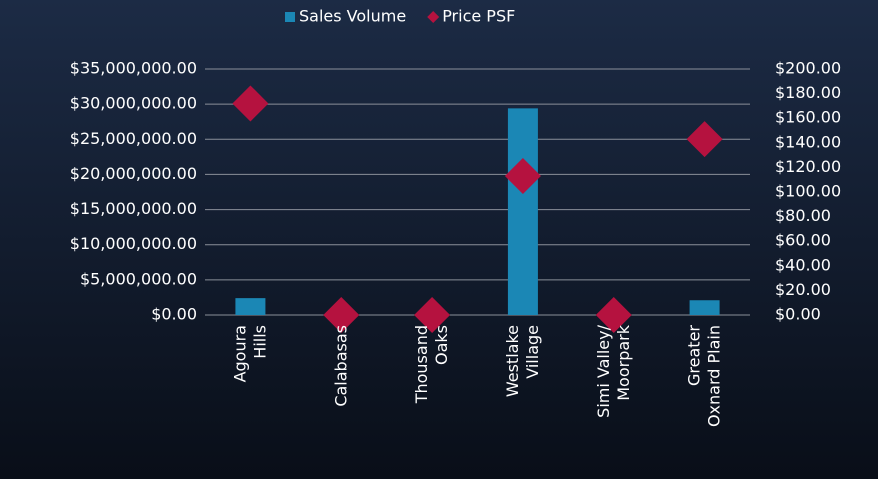 This screenshot has width=878, height=479. I want to click on x-tick-label: Calabasas, so click(340, 366).